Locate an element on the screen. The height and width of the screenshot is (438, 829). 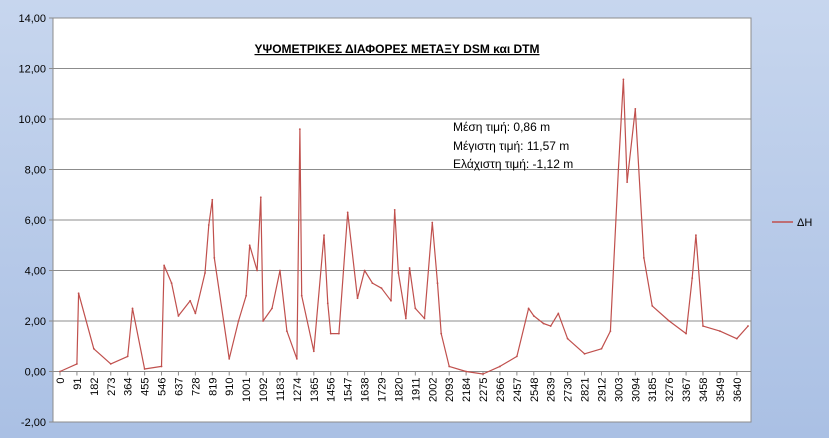
x-tick-label: 3367 is located at coordinates (687, 390).